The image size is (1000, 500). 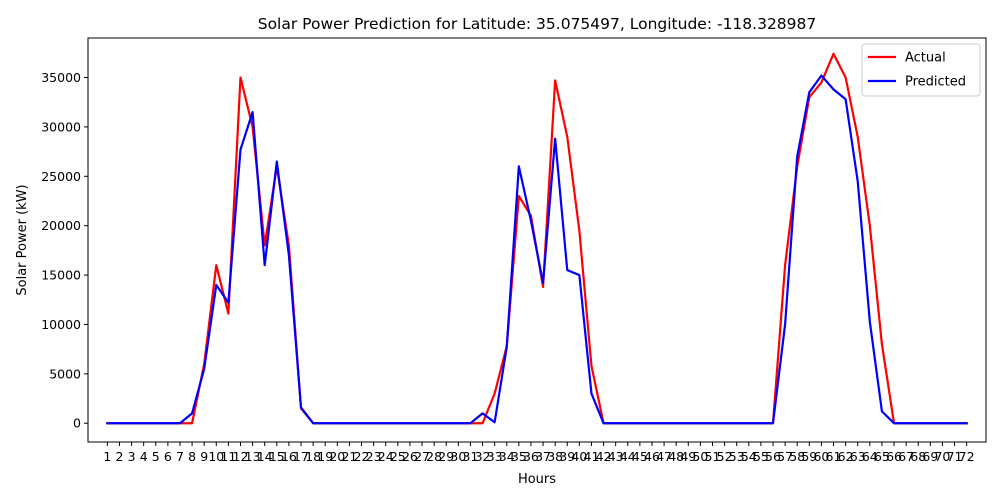 What do you see at coordinates (616, 456) in the screenshot?
I see `x-tick-label: 43` at bounding box center [616, 456].